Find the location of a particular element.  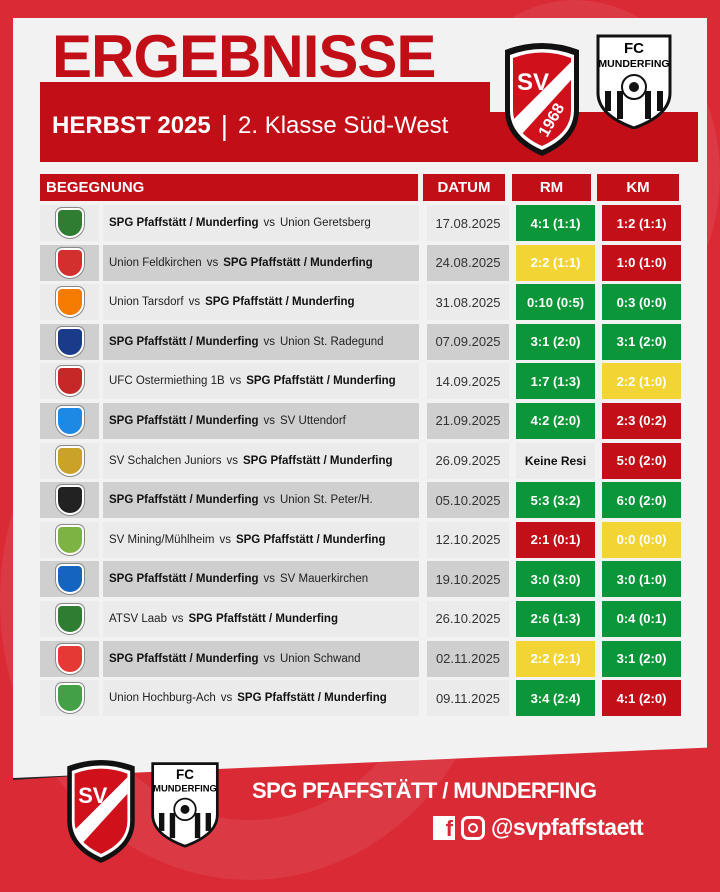

match-date: 07.09.2025 is located at coordinates (468, 341).